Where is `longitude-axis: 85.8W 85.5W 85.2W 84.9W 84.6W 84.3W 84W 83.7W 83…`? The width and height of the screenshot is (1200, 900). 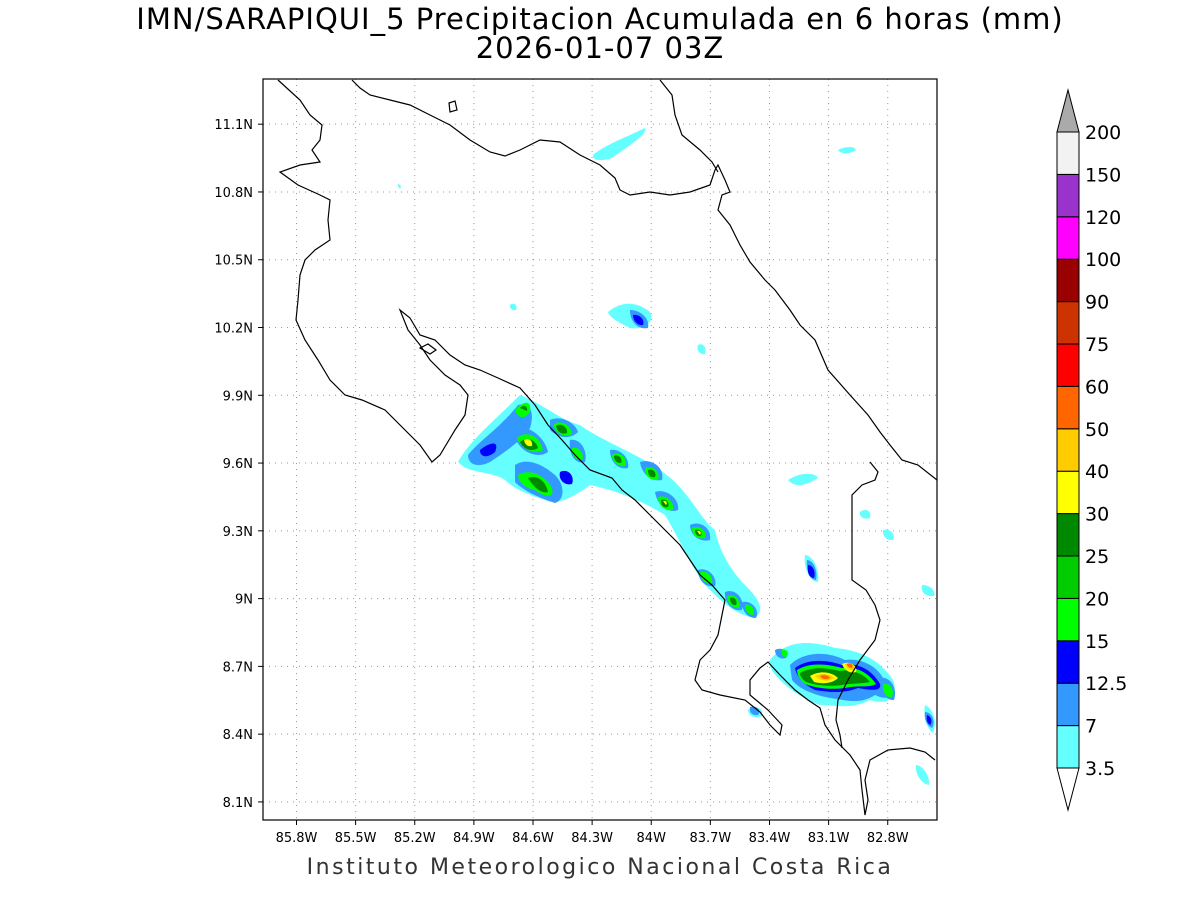 longitude-axis: 85.8W 85.5W 85.2W 84.9W 84.6W 84.3W 84W 83.7W 83… is located at coordinates (592, 833).